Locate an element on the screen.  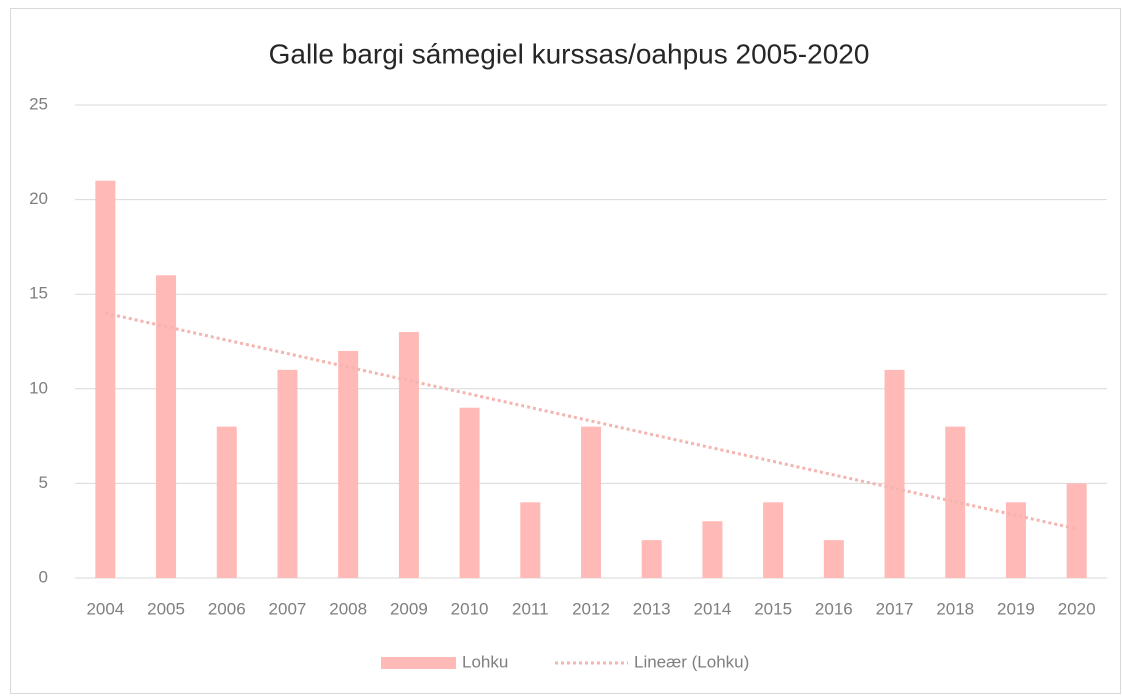
x-tick-label: 2012 is located at coordinates (591, 608).